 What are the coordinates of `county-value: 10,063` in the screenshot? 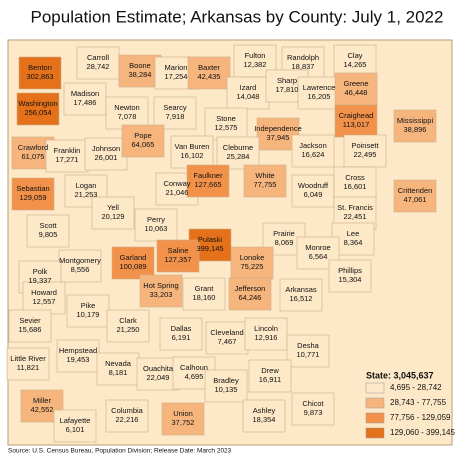 It's located at (156, 228).